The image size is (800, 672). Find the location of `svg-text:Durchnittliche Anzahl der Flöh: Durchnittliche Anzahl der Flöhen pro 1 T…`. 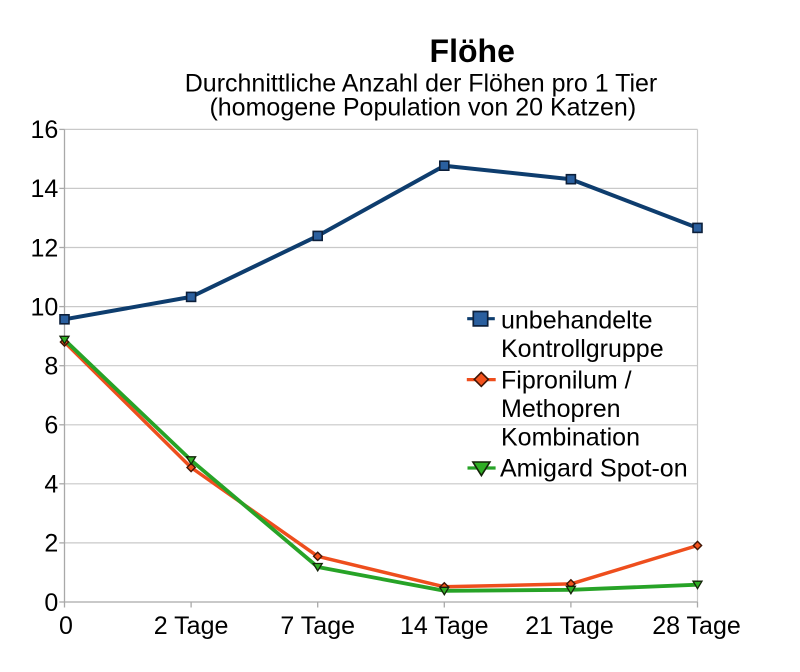

svg-text:Durchnittliche Anzahl der Flöh: Durchnittliche Anzahl der Flöhen pro 1 T… is located at coordinates (421, 83).